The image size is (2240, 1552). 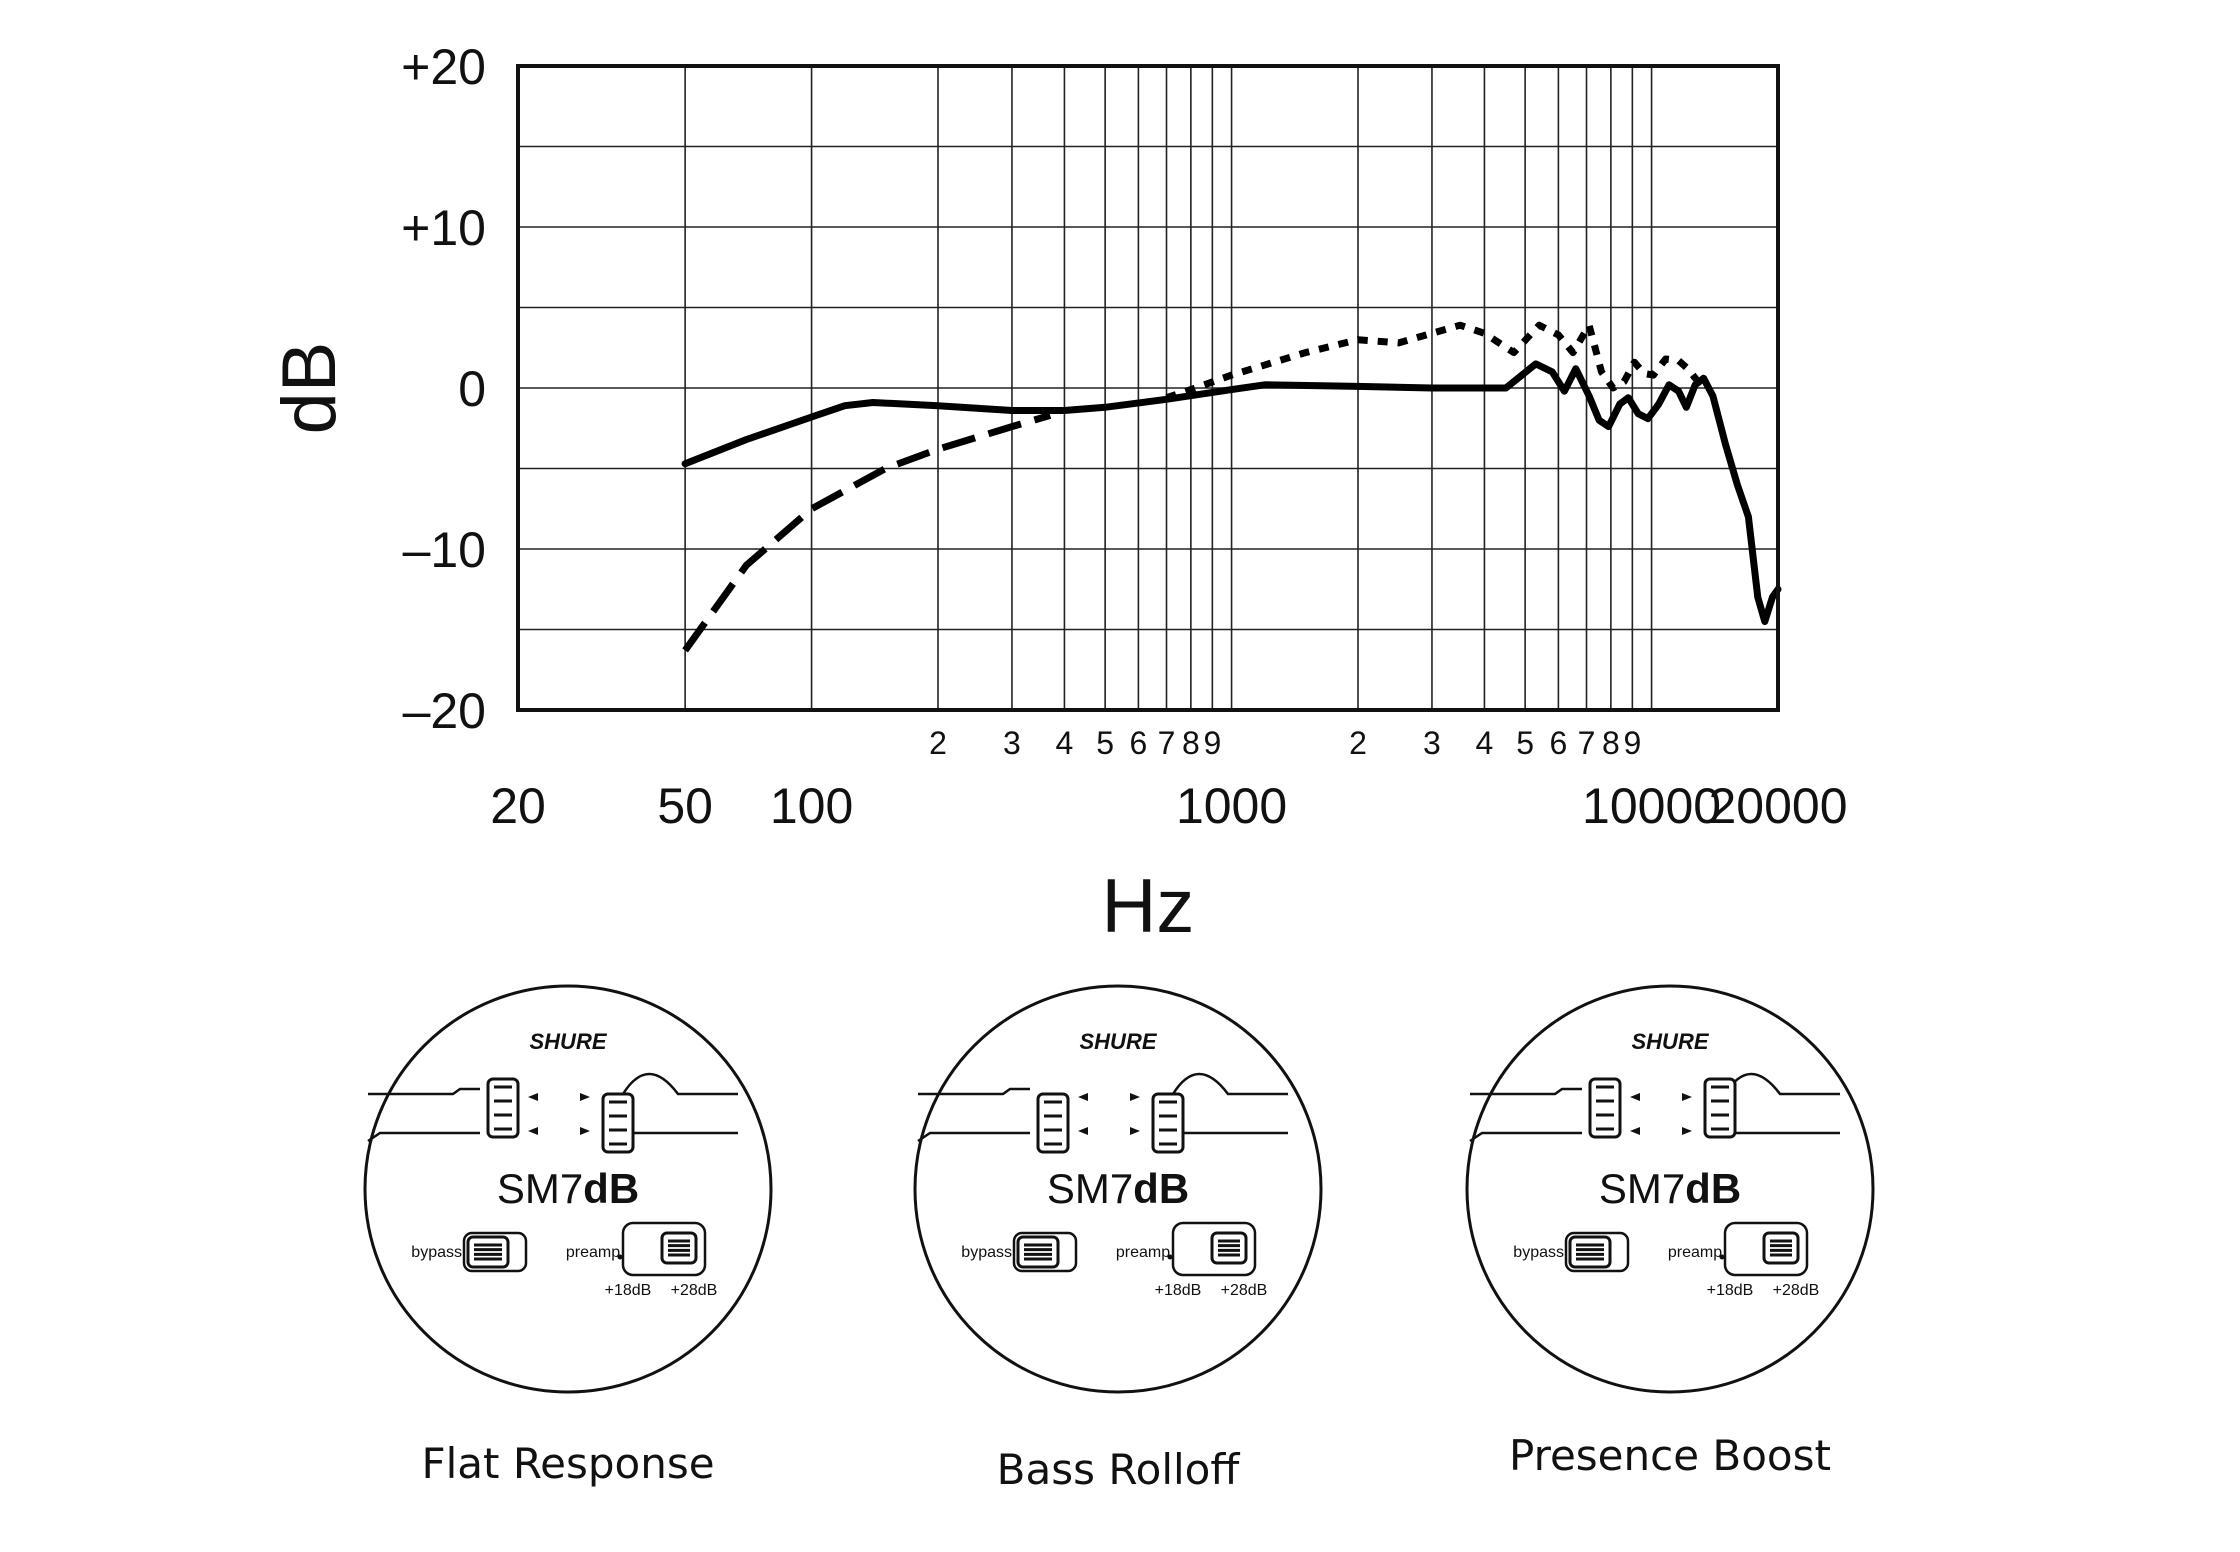 I want to click on preset-caption: Presence Boost, so click(x=1670, y=1455).